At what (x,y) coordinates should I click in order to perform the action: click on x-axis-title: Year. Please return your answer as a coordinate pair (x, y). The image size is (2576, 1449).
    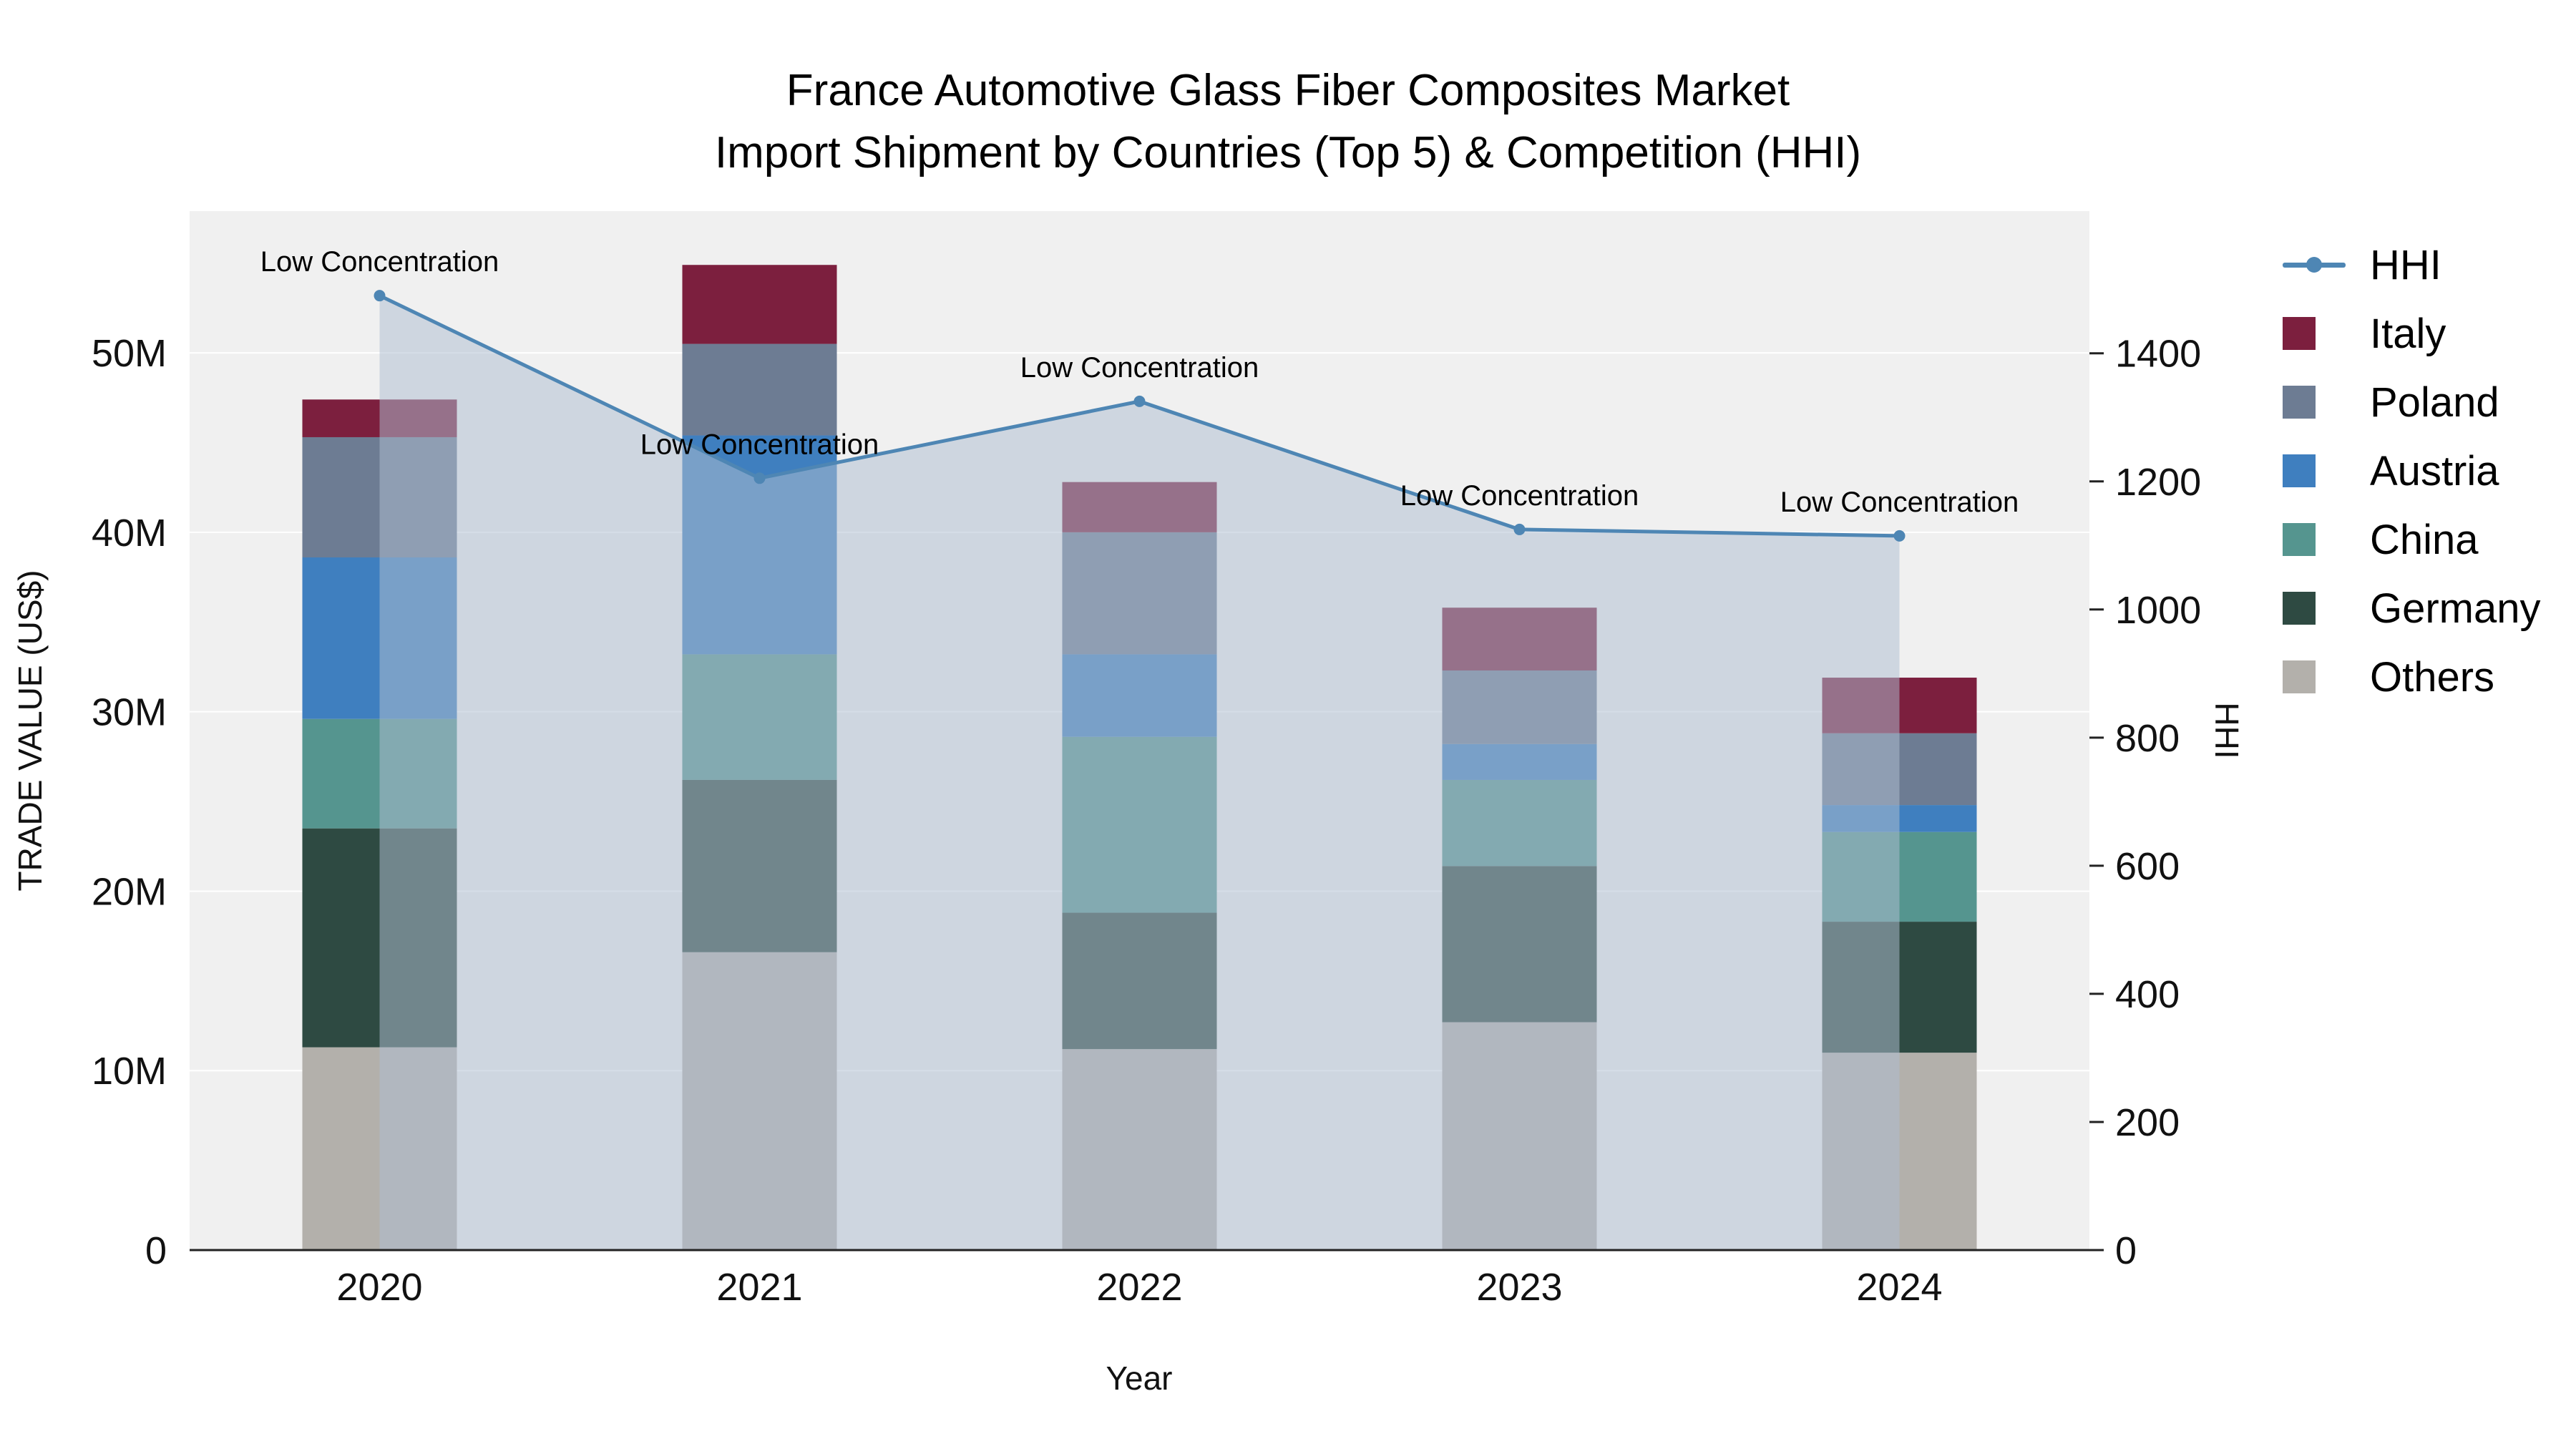
    Looking at the image, I should click on (1139, 1378).